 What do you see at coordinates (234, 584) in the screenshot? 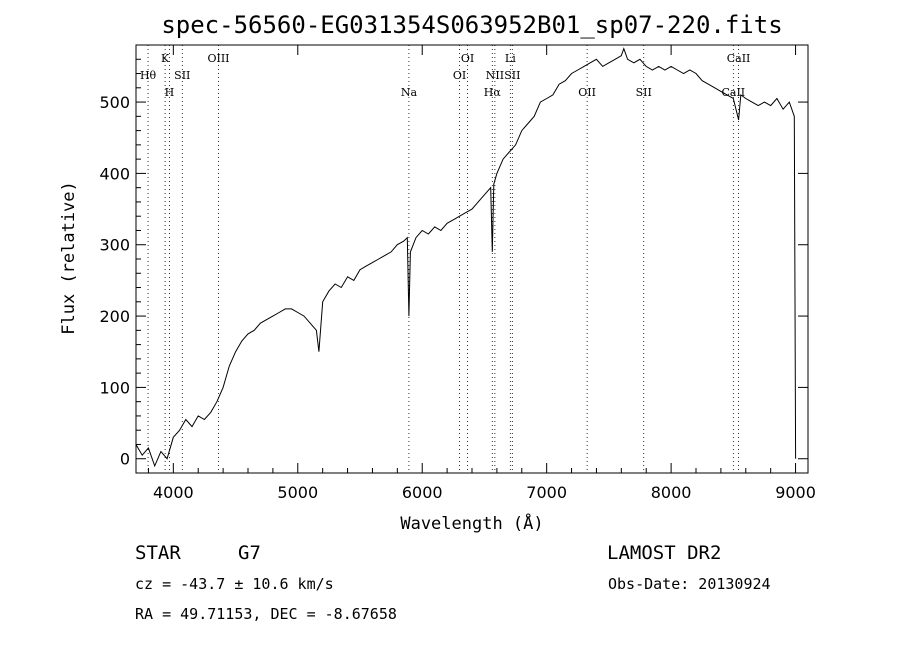
I see `redshift-cz: cz = -43.7 ± 10.6 km/s` at bounding box center [234, 584].